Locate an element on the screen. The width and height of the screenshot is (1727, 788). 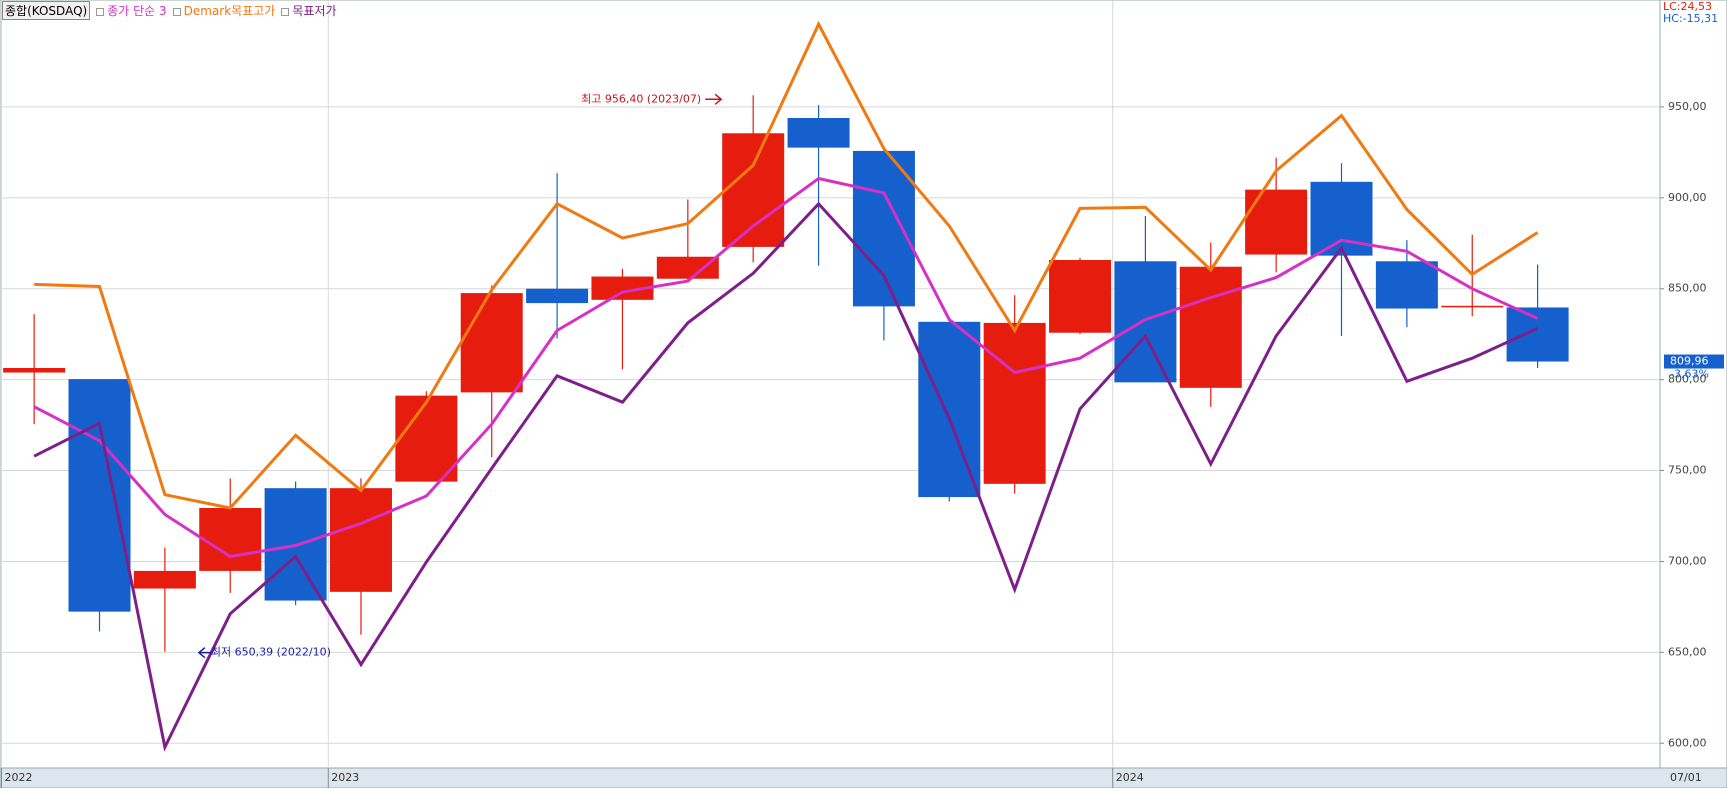
y-tick-label: 950,00 is located at coordinates (1687, 106).